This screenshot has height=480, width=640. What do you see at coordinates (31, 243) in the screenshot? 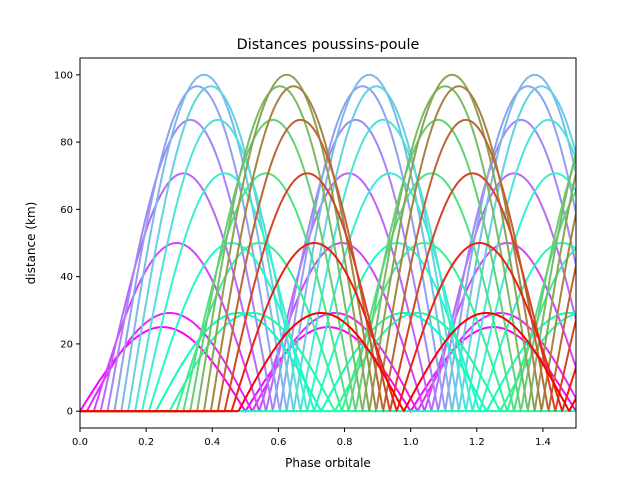
I see `y-axis-label: distance (km)` at bounding box center [31, 243].